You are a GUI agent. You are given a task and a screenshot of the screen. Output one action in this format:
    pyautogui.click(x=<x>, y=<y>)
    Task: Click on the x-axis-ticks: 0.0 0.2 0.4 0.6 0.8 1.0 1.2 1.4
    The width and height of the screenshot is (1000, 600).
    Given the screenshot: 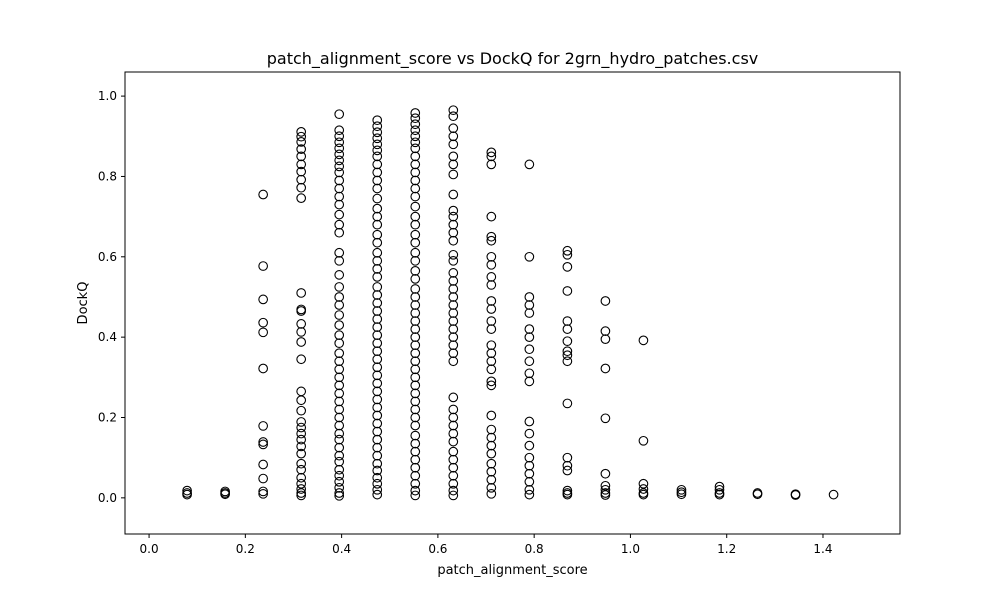 What is the action you would take?
    pyautogui.click(x=486, y=545)
    